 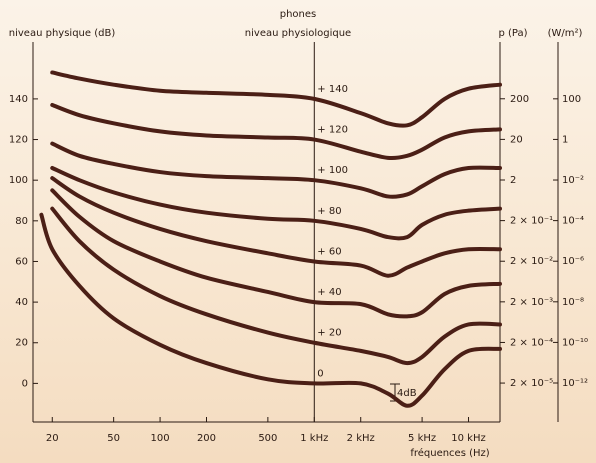 What do you see at coordinates (512, 33) in the screenshot?
I see `y2-axis-label: p (Pa)` at bounding box center [512, 33].